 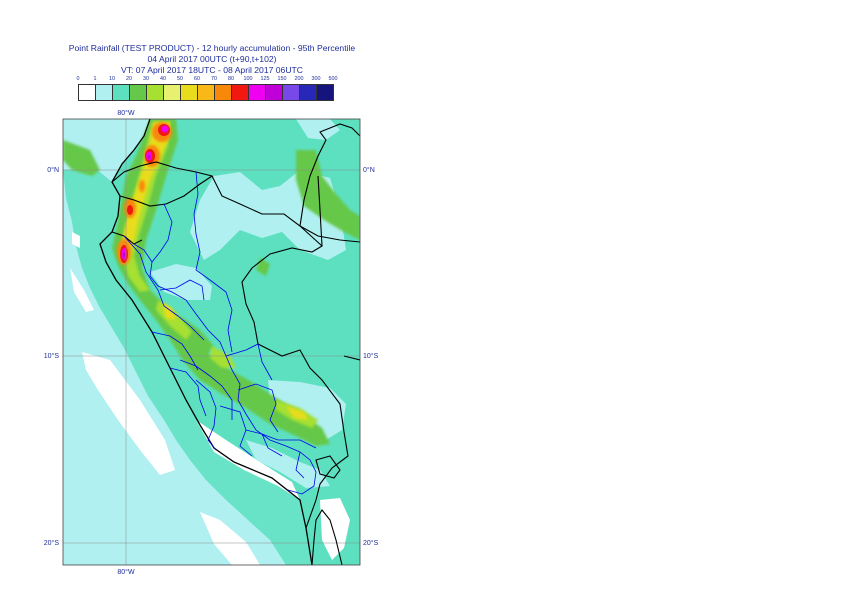 What do you see at coordinates (265, 79) in the screenshot?
I see `legend-label: 125` at bounding box center [265, 79].